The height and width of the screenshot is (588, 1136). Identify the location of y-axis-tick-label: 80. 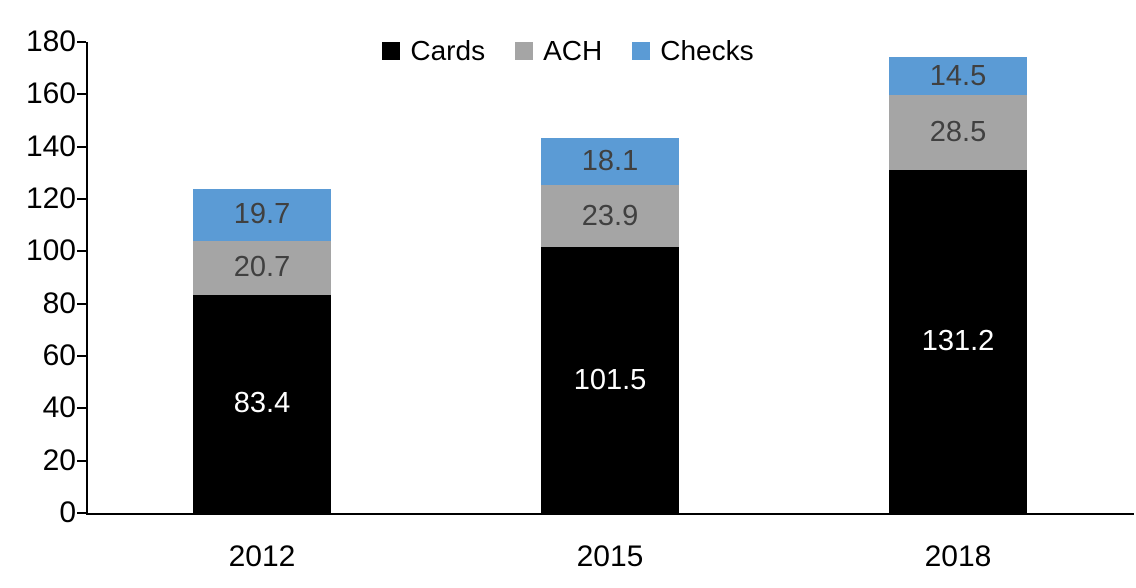
(59, 303).